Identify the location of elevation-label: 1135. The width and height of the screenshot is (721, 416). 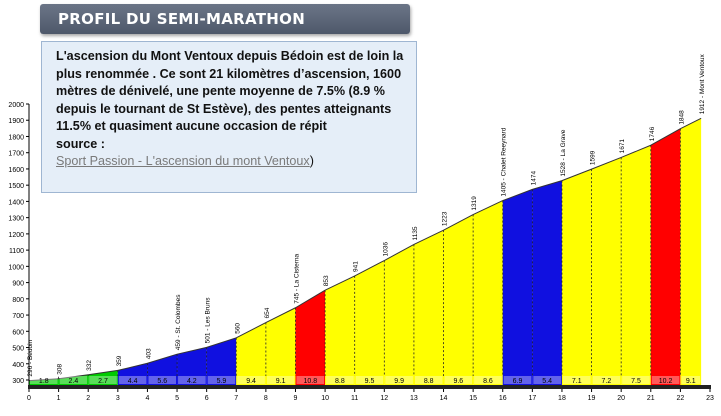
(415, 233).